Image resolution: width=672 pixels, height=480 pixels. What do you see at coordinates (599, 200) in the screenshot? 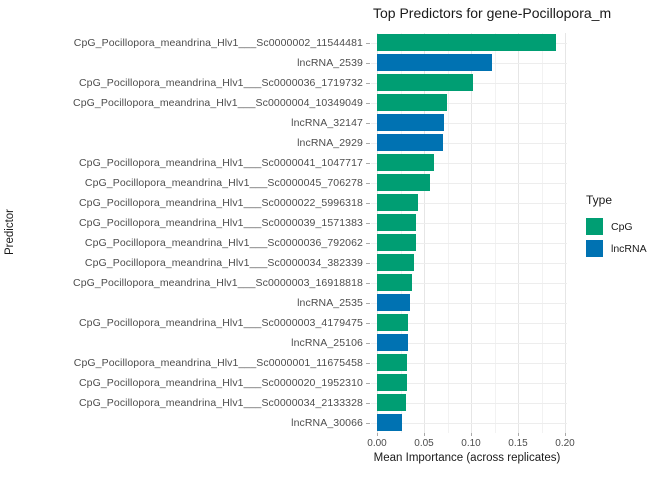
I see `legend-title: Type` at bounding box center [599, 200].